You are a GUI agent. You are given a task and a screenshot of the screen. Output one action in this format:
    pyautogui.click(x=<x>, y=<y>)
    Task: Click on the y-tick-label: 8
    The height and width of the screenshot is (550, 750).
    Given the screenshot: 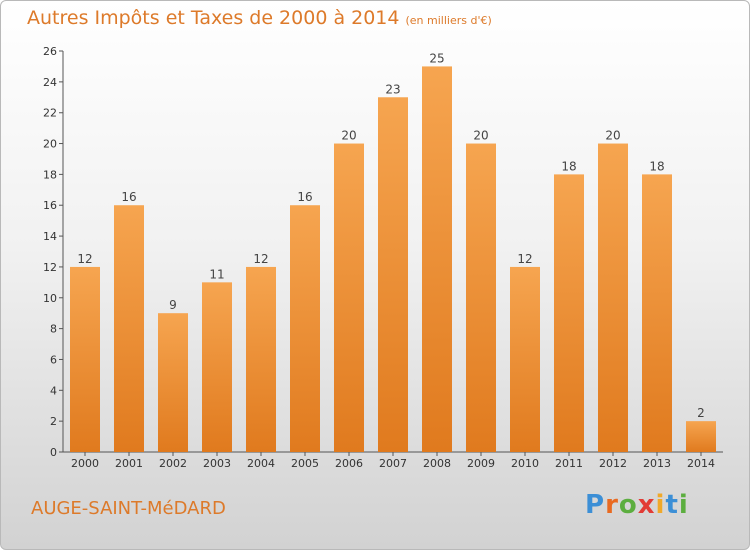 What is the action you would take?
    pyautogui.click(x=53, y=329)
    